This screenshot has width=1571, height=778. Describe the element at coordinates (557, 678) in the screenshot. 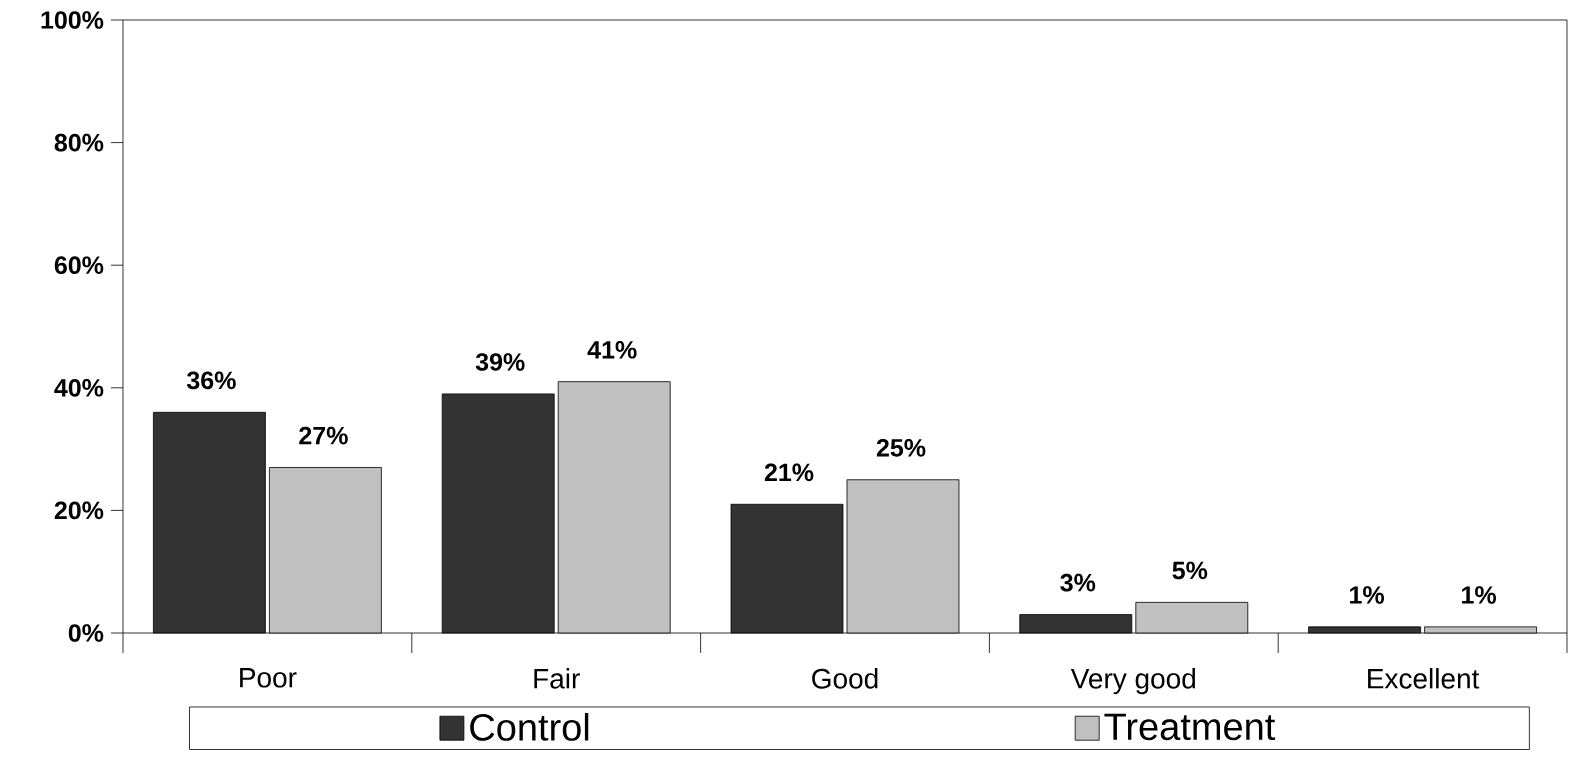

I see `x-tick-label: Fair` at that location.